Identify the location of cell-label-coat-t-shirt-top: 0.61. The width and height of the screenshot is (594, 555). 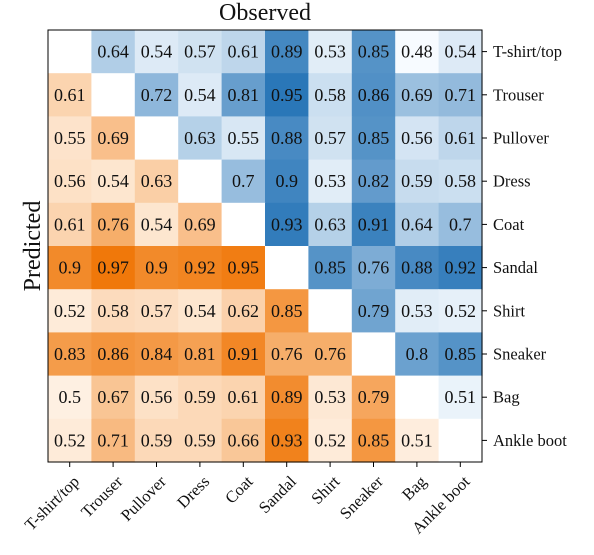
(70, 224).